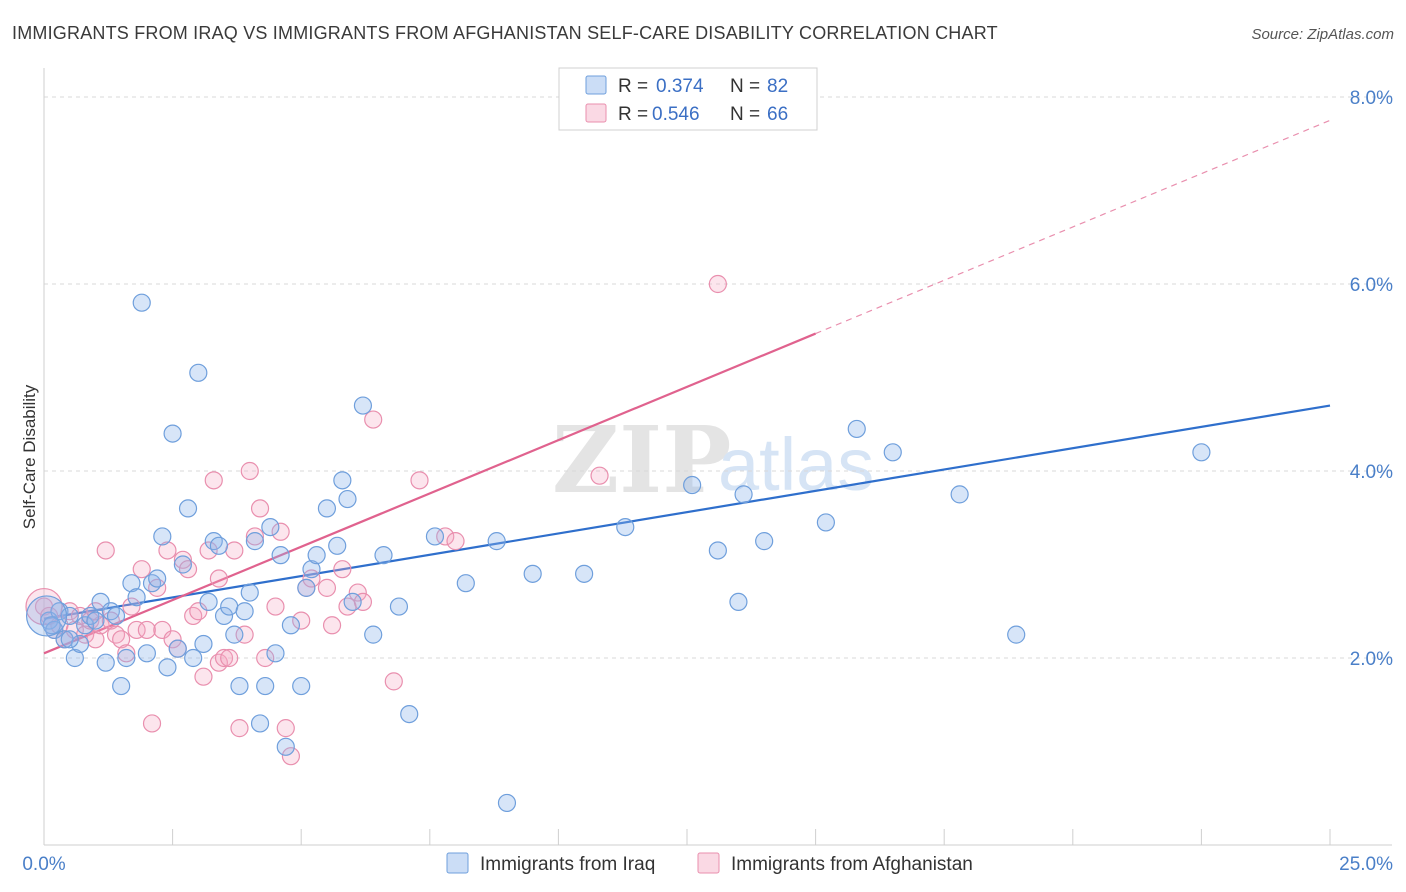  Describe the element at coordinates (1371, 285) in the screenshot. I see `y-tick-label-2: 6.0%` at that location.